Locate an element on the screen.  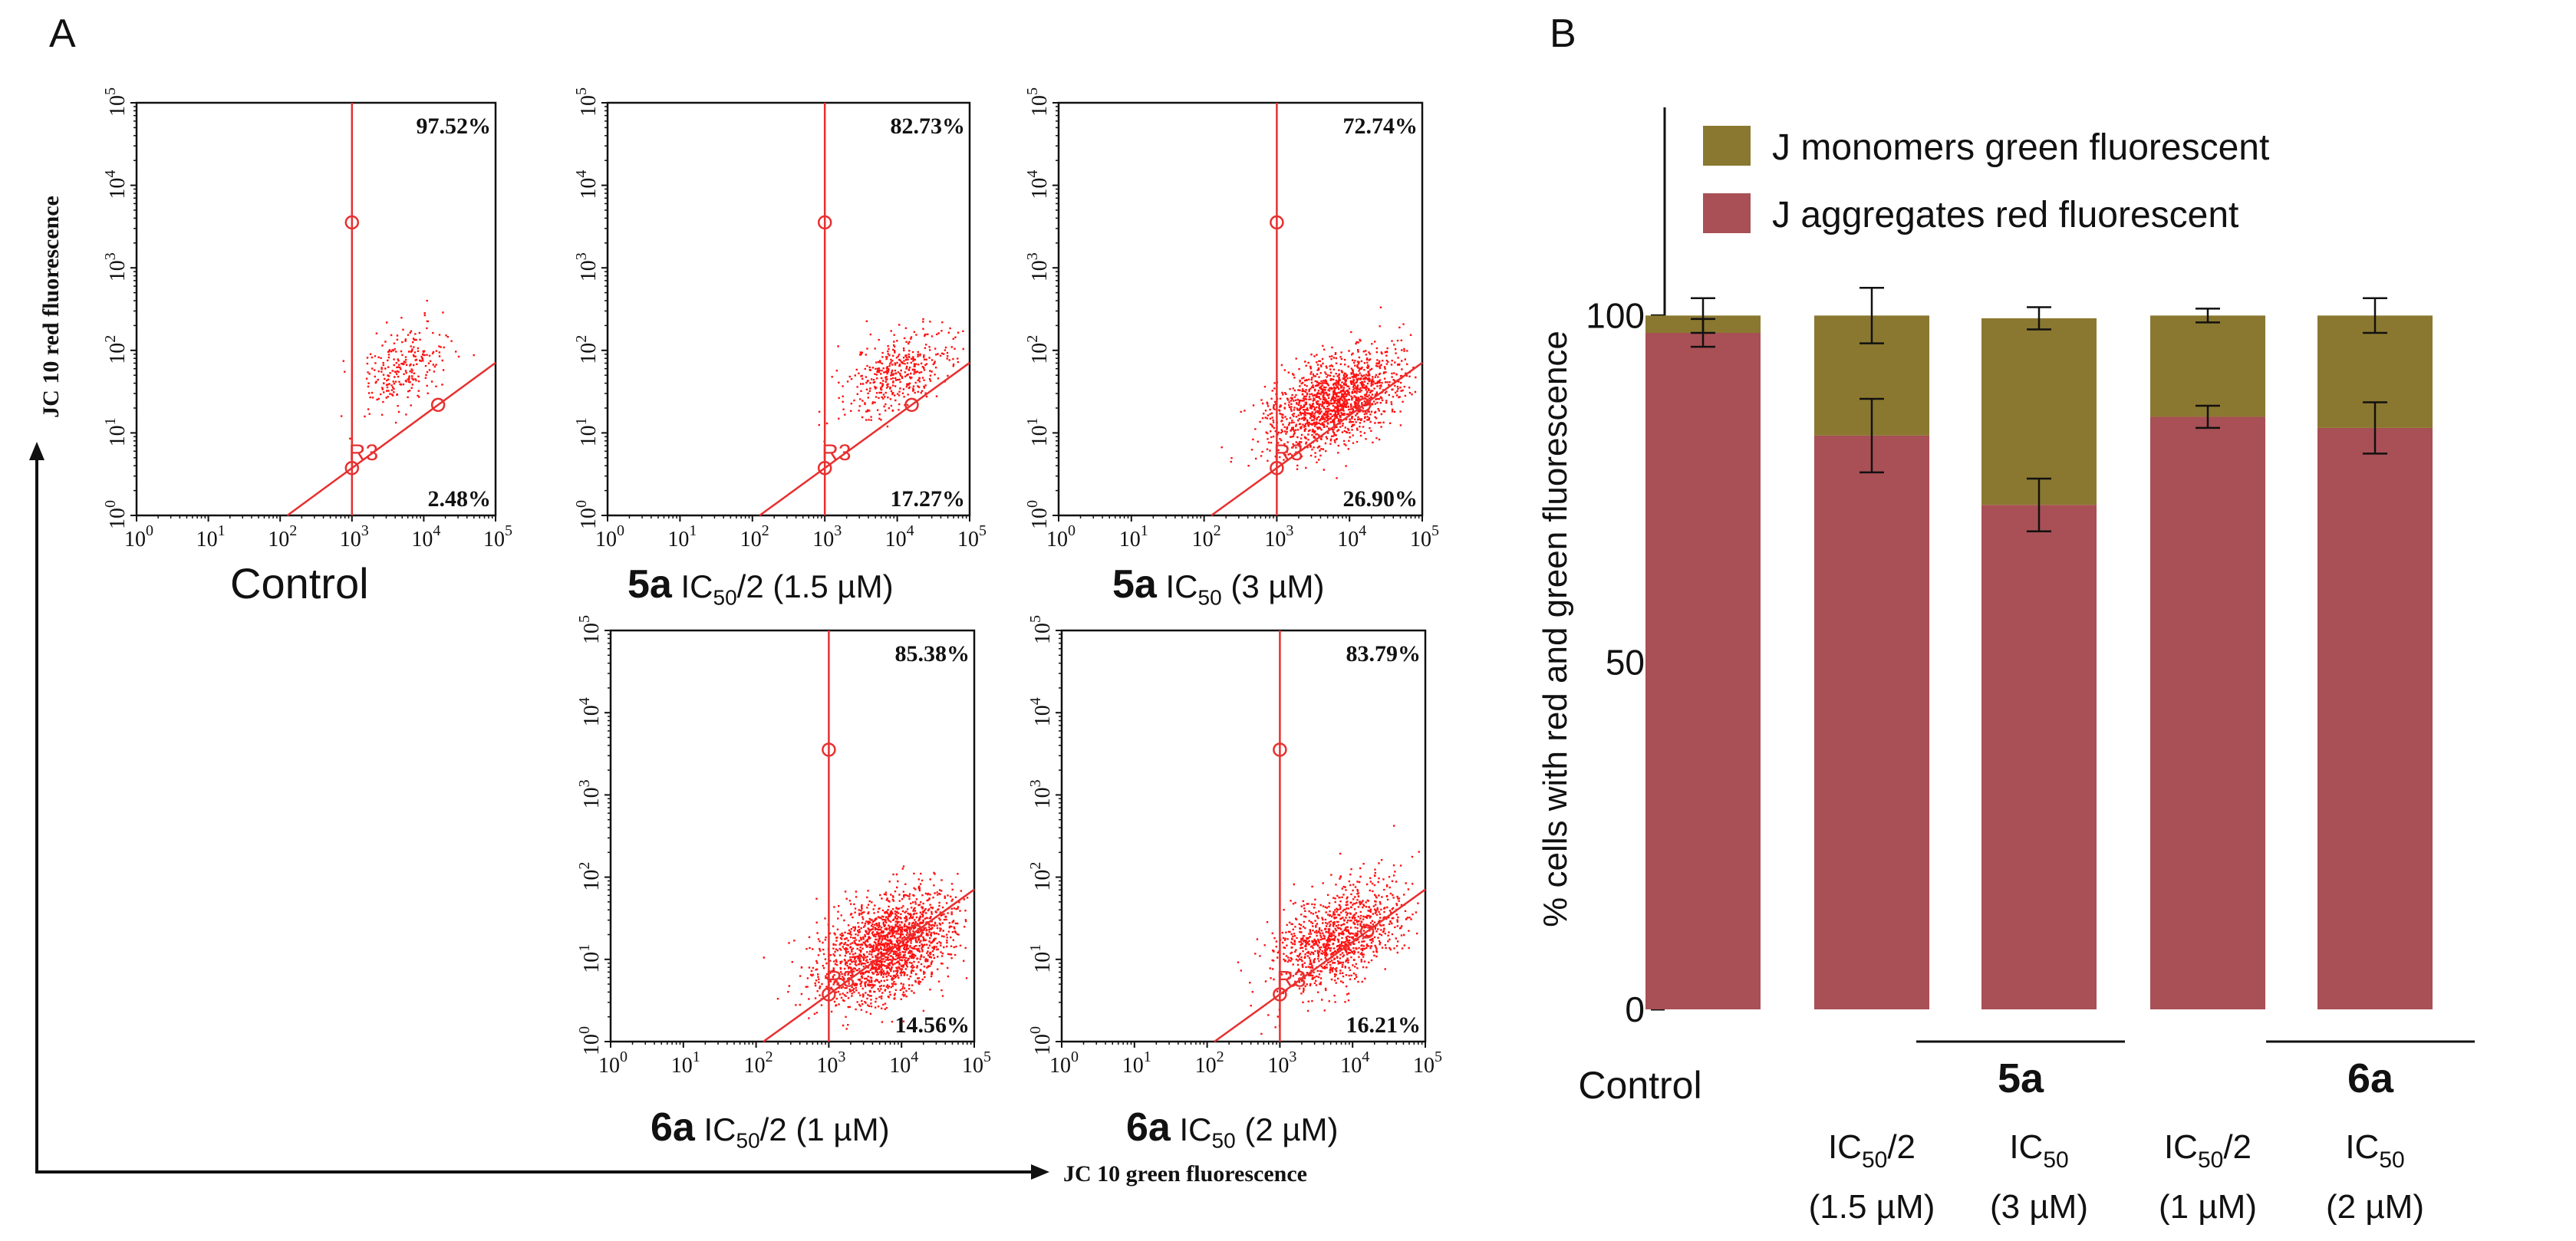
y-tick-label: 50 is located at coordinates (1625, 663).